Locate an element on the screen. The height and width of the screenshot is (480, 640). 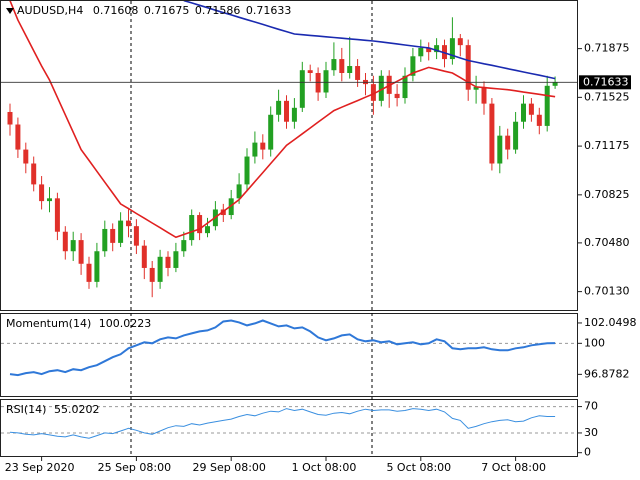
indicator-value: 55.0202 is located at coordinates (77, 409).